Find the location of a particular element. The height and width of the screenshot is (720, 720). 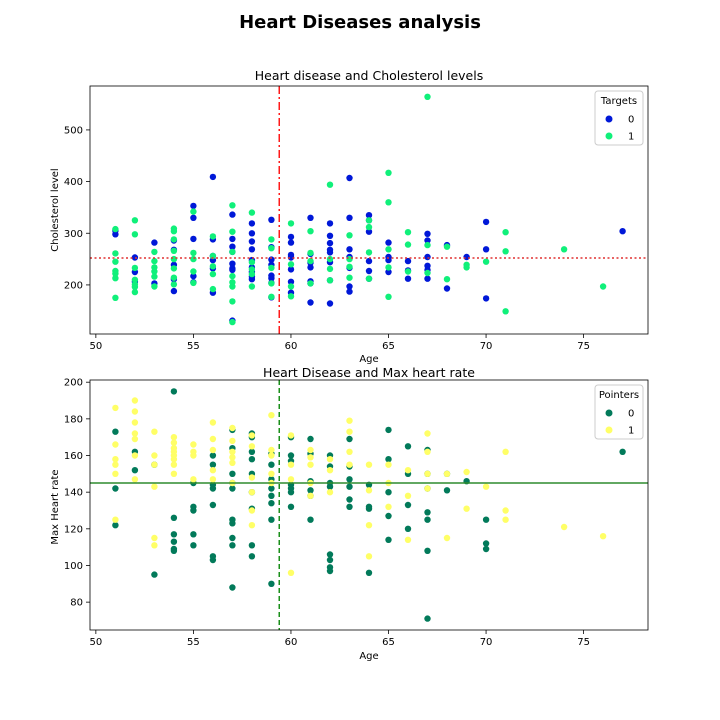

legend-title: Targets is located at coordinates (618, 101).